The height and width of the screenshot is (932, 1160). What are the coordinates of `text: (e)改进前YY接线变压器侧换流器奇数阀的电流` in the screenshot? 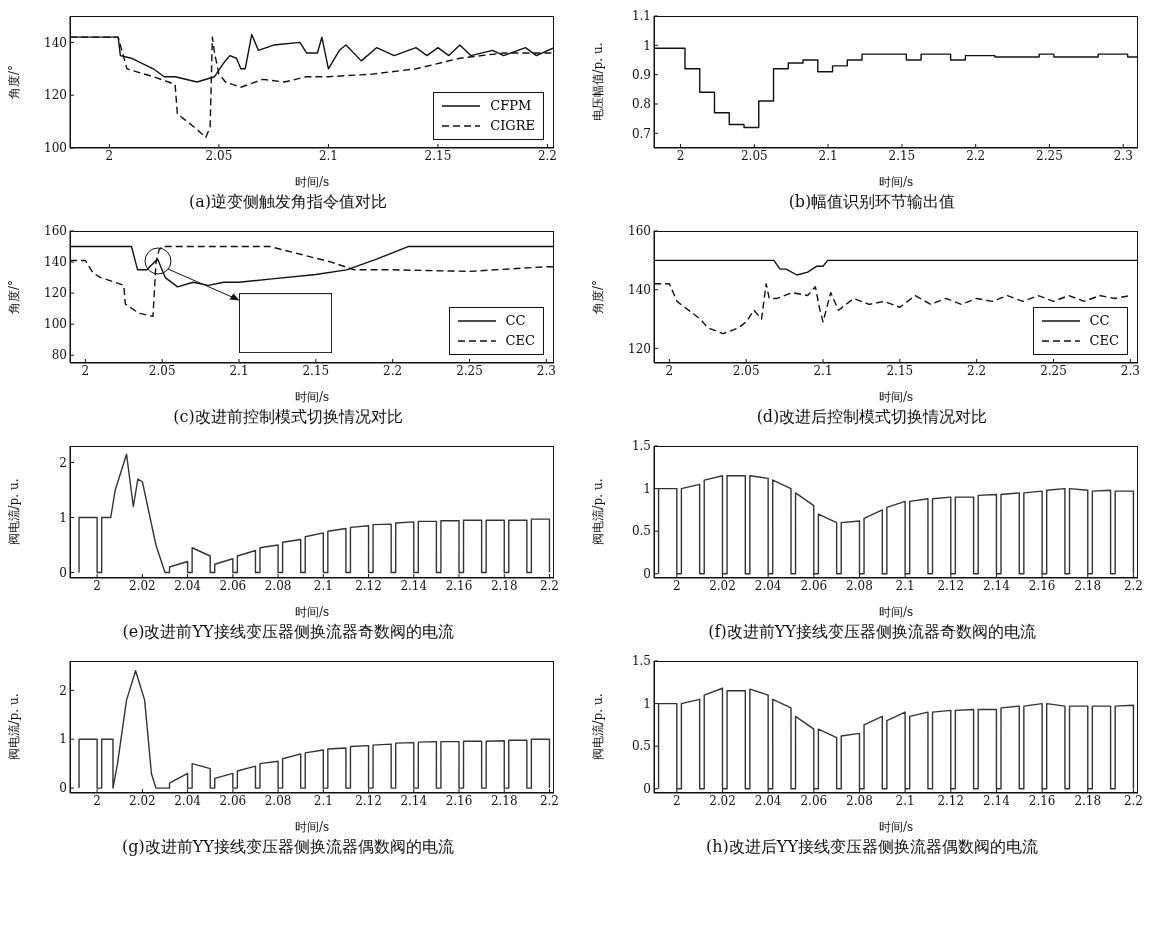 It's located at (288, 632).